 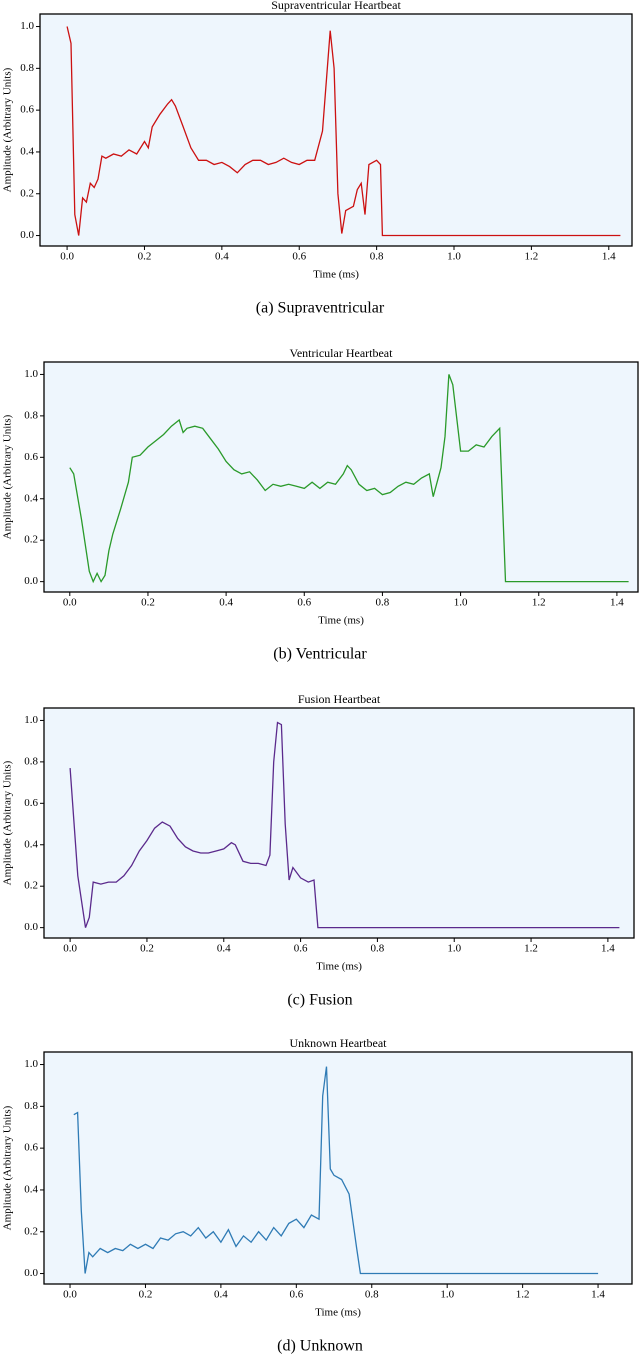 What do you see at coordinates (336, 6) in the screenshot?
I see `chart-title: Supraventricular Heartbeat` at bounding box center [336, 6].